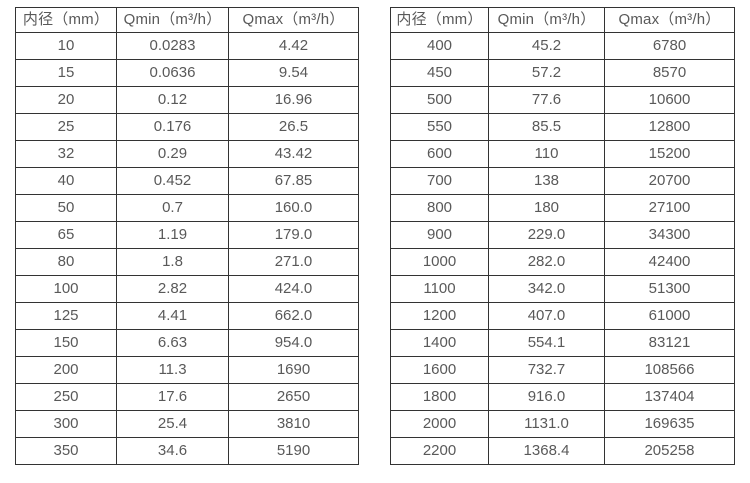 The image size is (750, 483). What do you see at coordinates (293, 289) in the screenshot?
I see `cell-qmax: 424.0` at bounding box center [293, 289].